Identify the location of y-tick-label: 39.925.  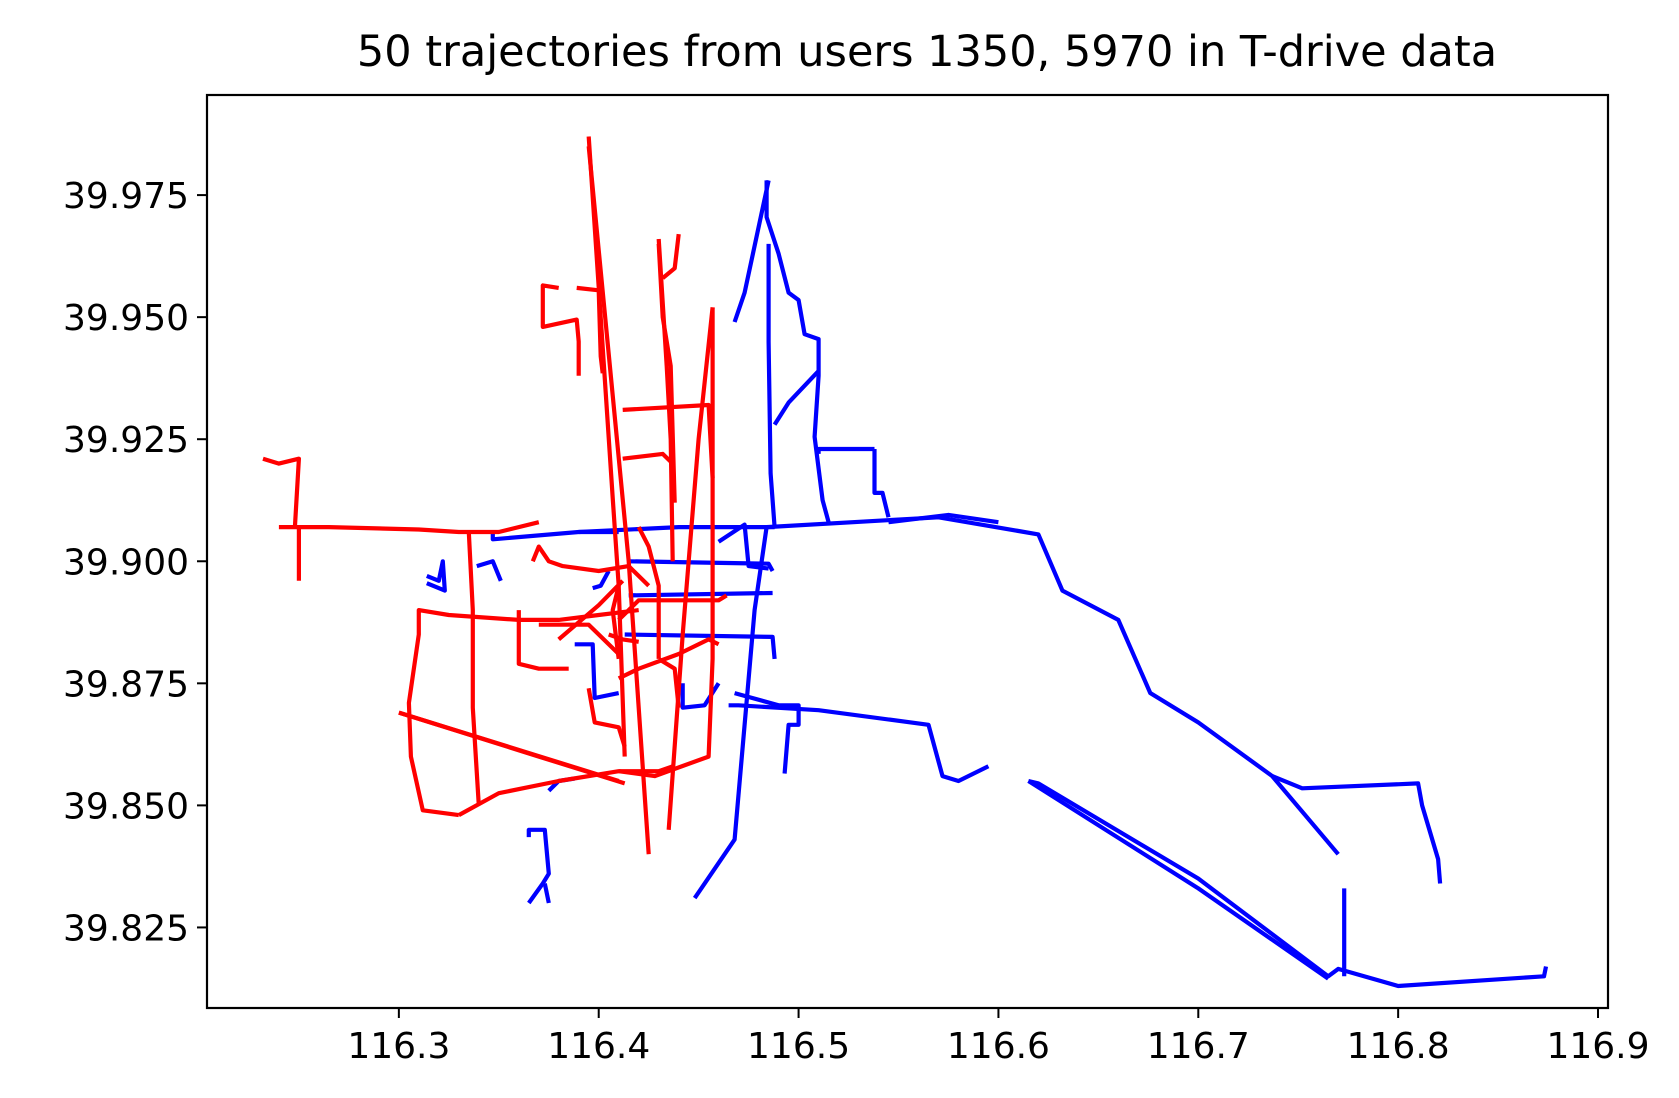
(126, 440).